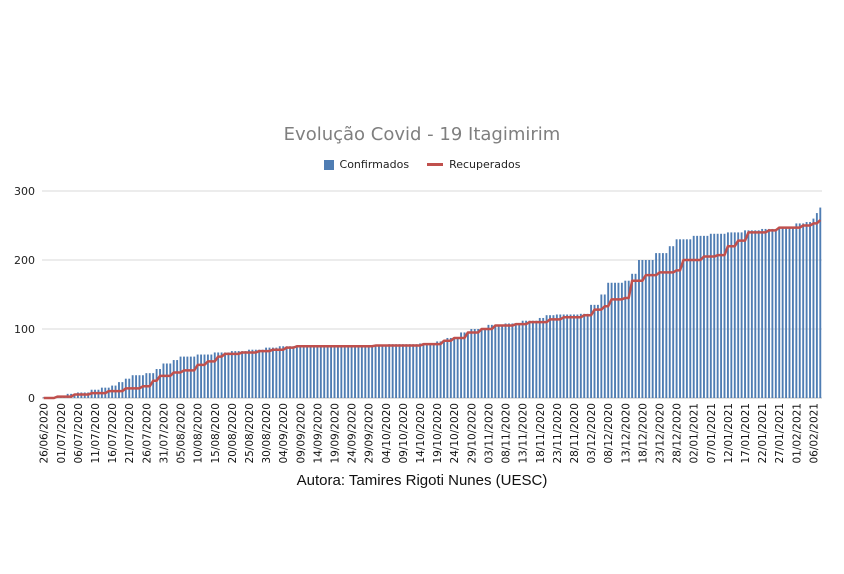 The width and height of the screenshot is (844, 574). What do you see at coordinates (233, 433) in the screenshot?
I see `x-tick-label: 20/08/2020` at bounding box center [233, 433].